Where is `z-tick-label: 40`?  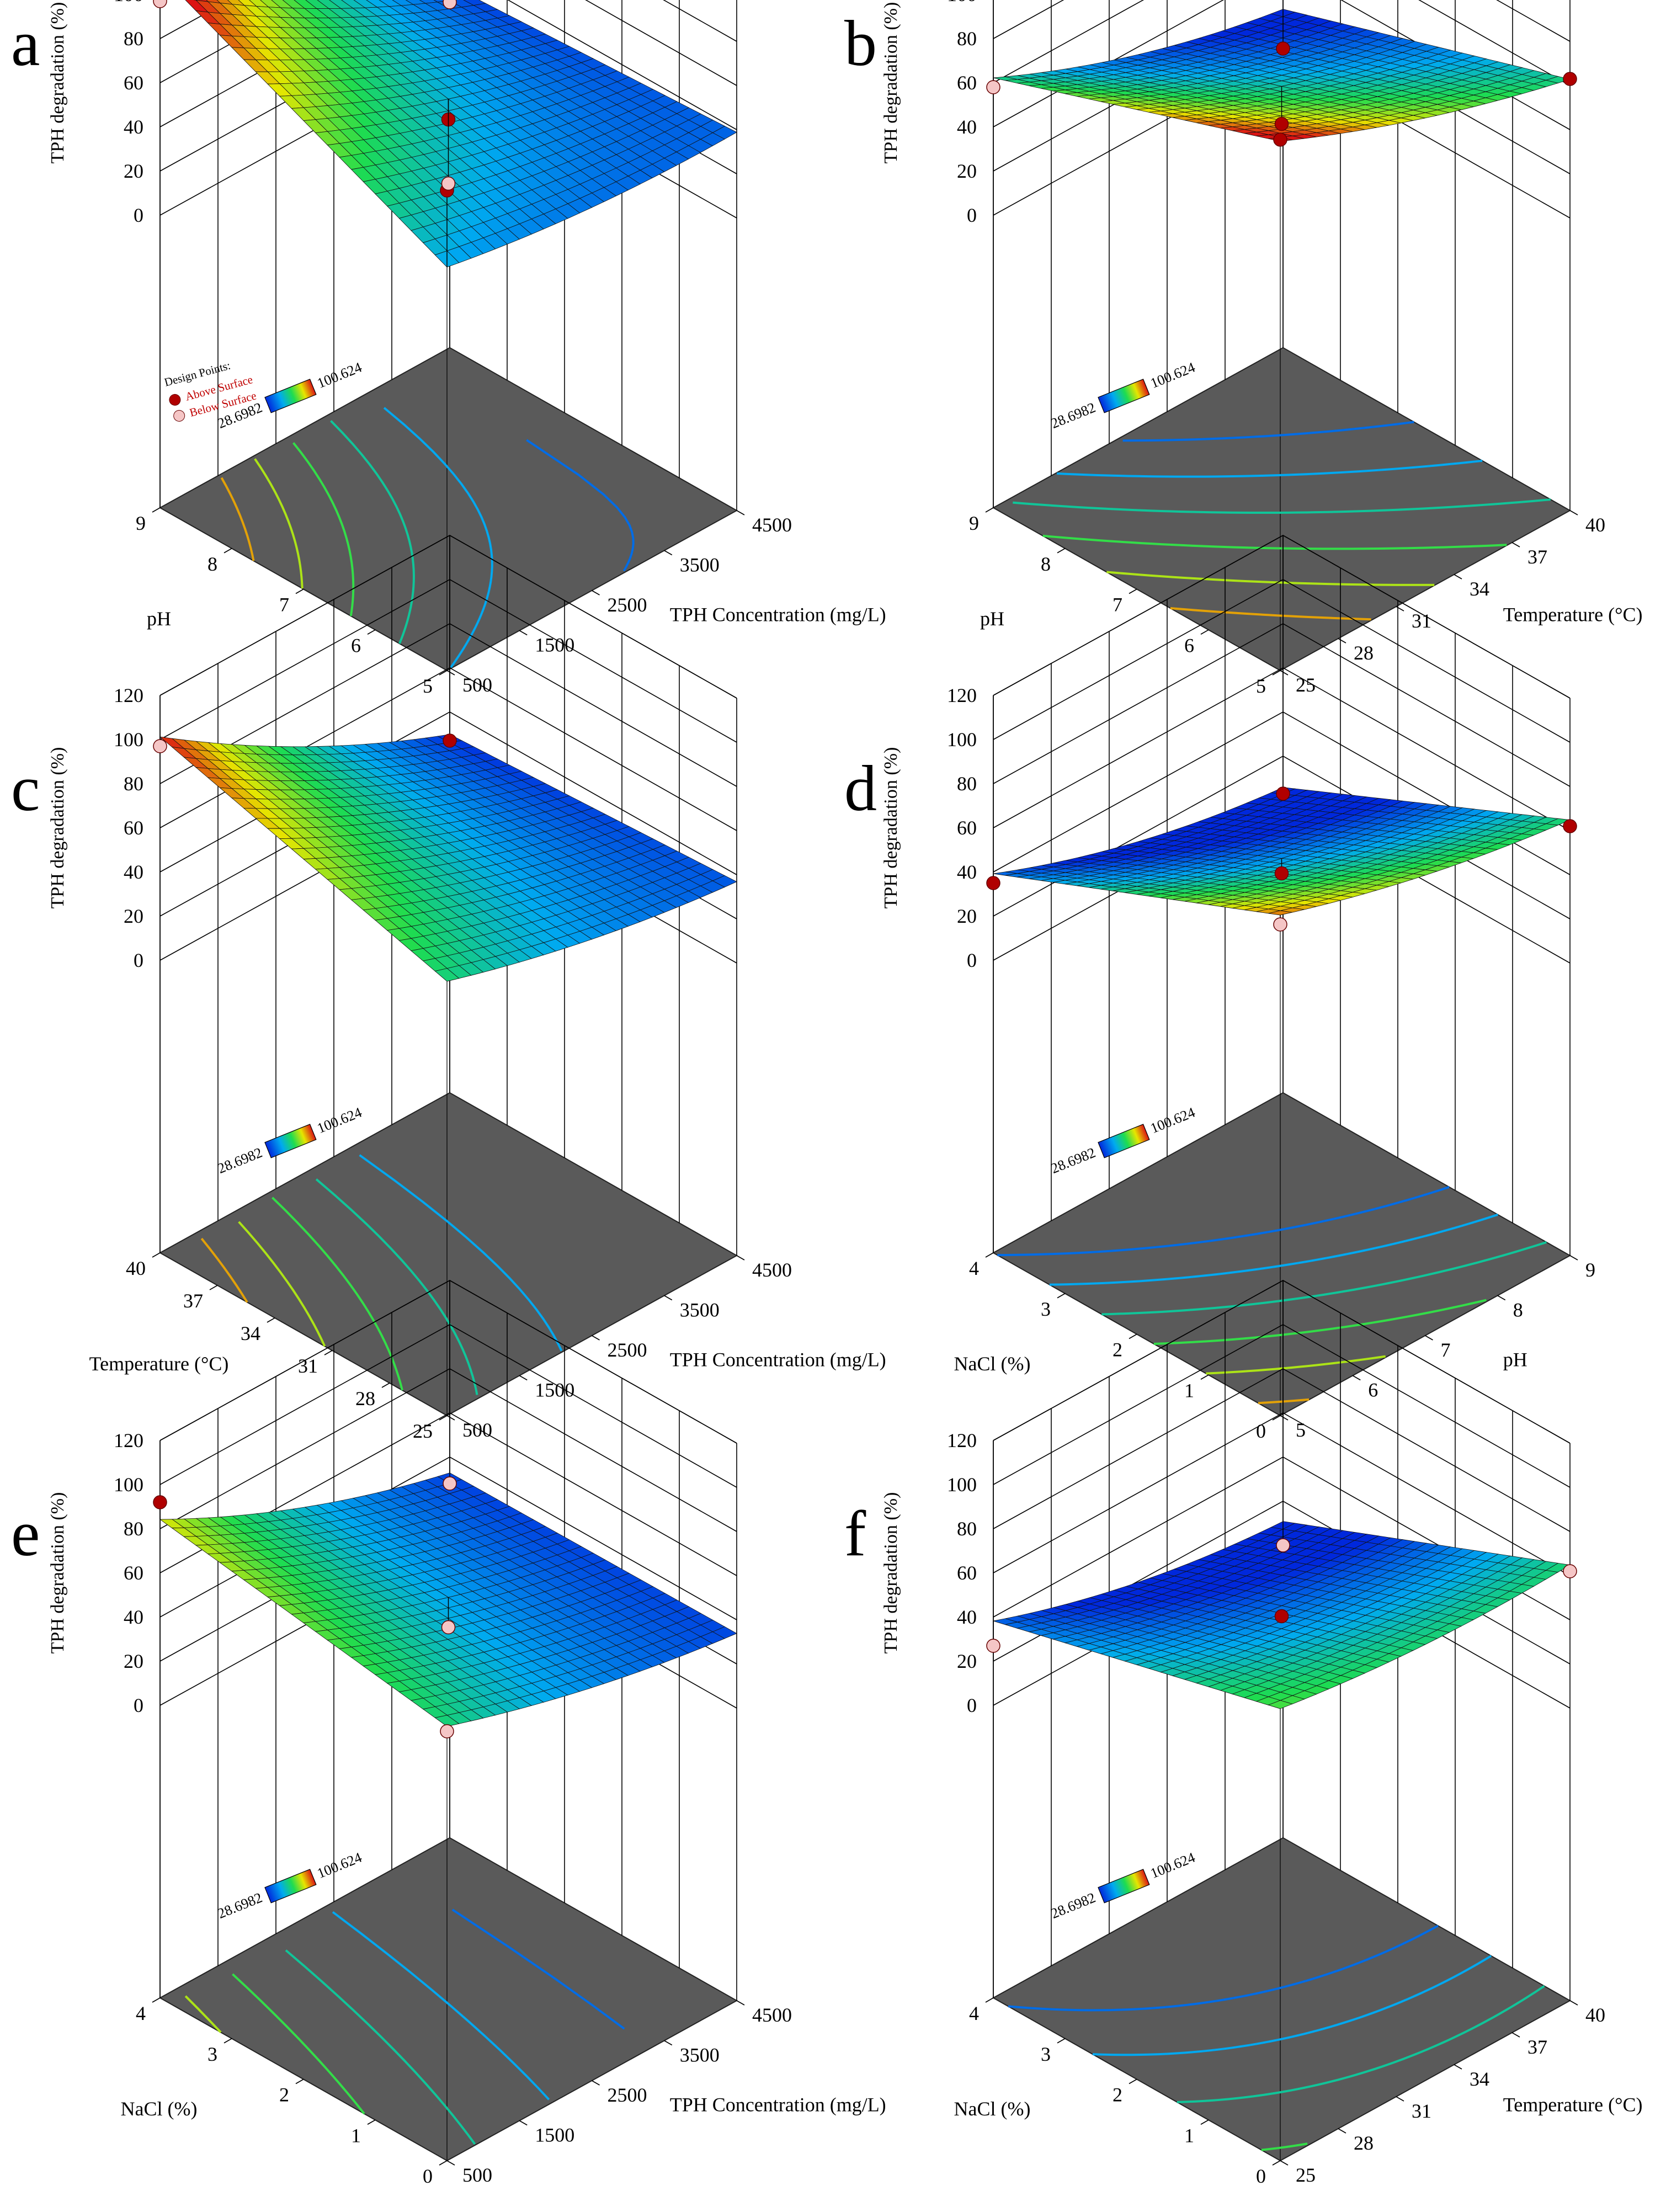
z-tick-label: 40 is located at coordinates (967, 1617).